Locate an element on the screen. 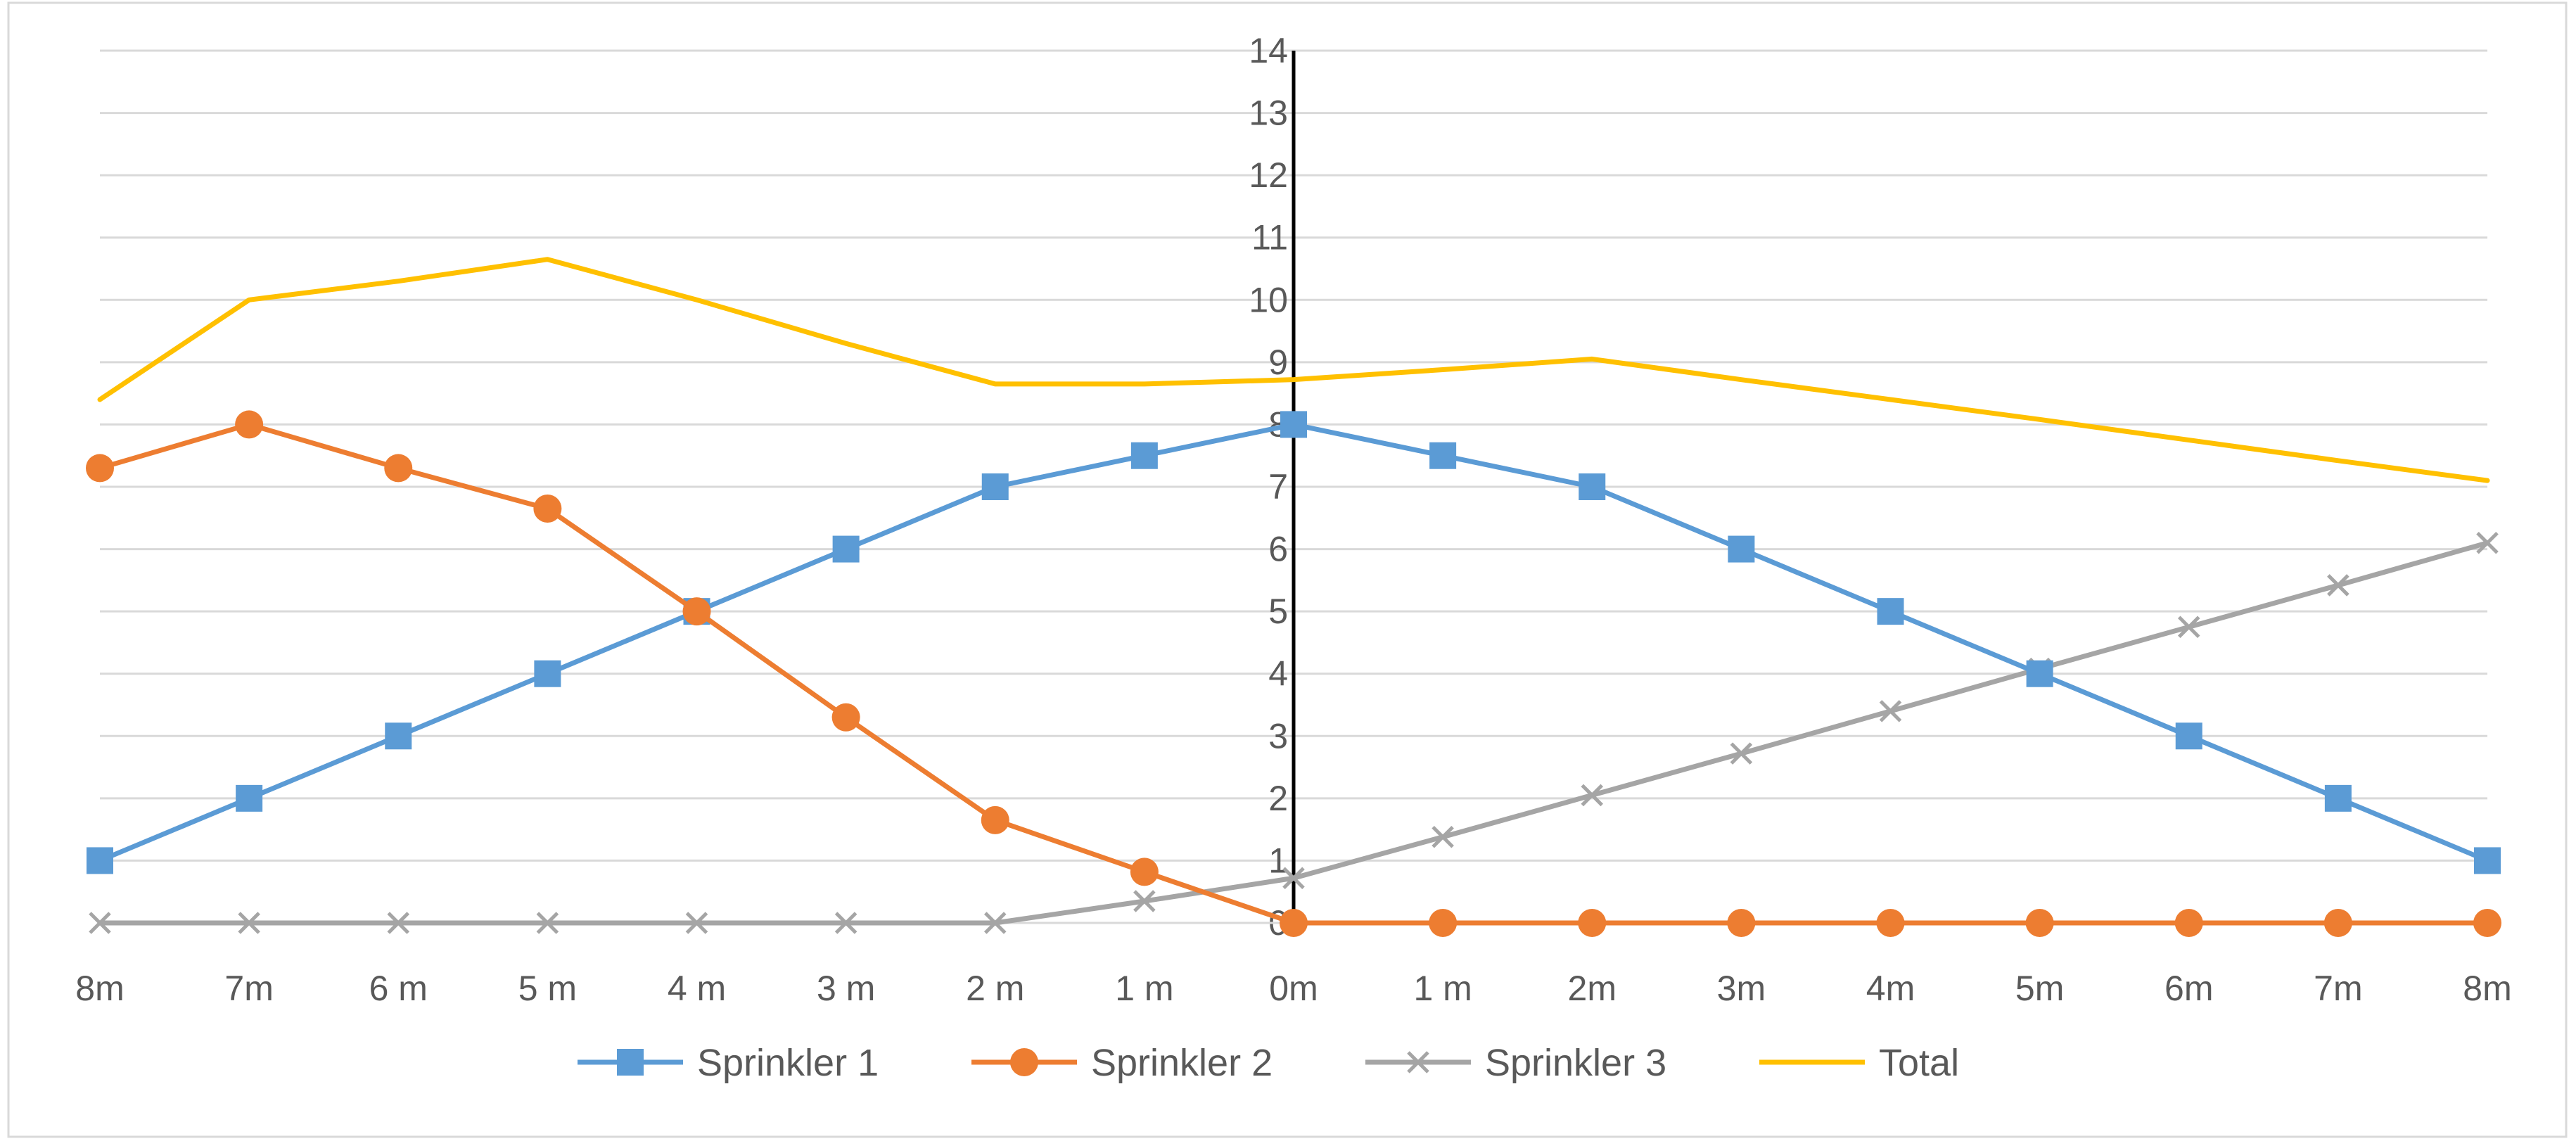  y-tick-label: 12 is located at coordinates (1268, 175).